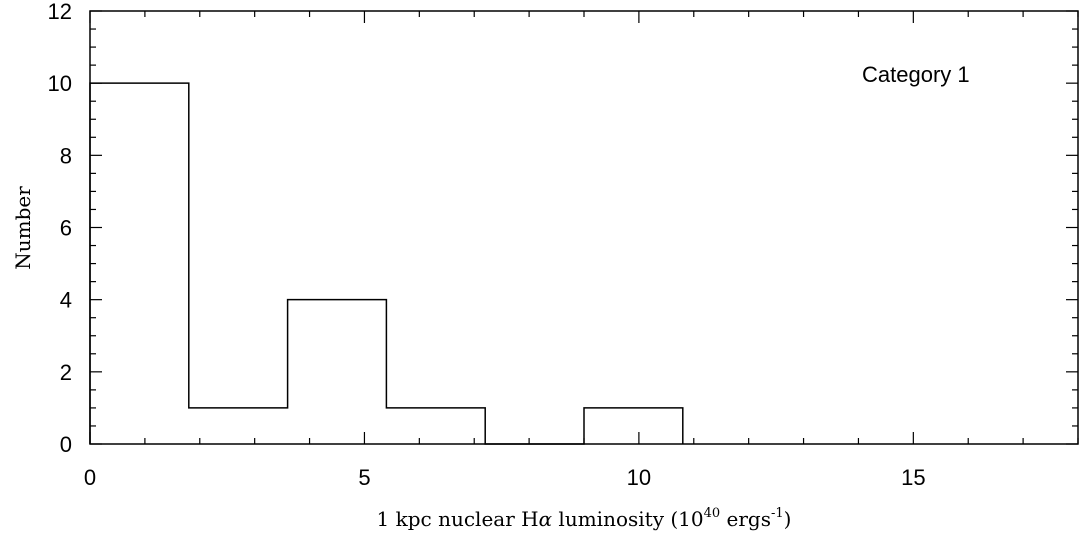 This screenshot has width=1079, height=537. What do you see at coordinates (66, 300) in the screenshot?
I see `y-tick-label: 4` at bounding box center [66, 300].